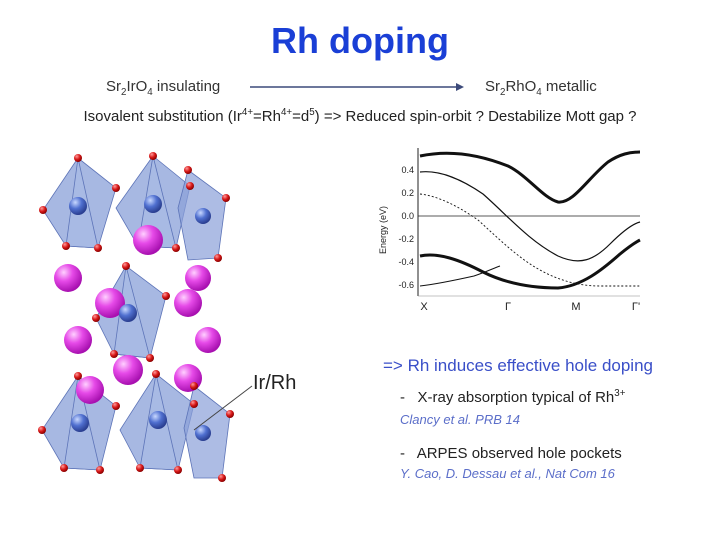  What do you see at coordinates (407, 216) in the screenshot?
I see `ytick-label: 0.0` at bounding box center [407, 216].